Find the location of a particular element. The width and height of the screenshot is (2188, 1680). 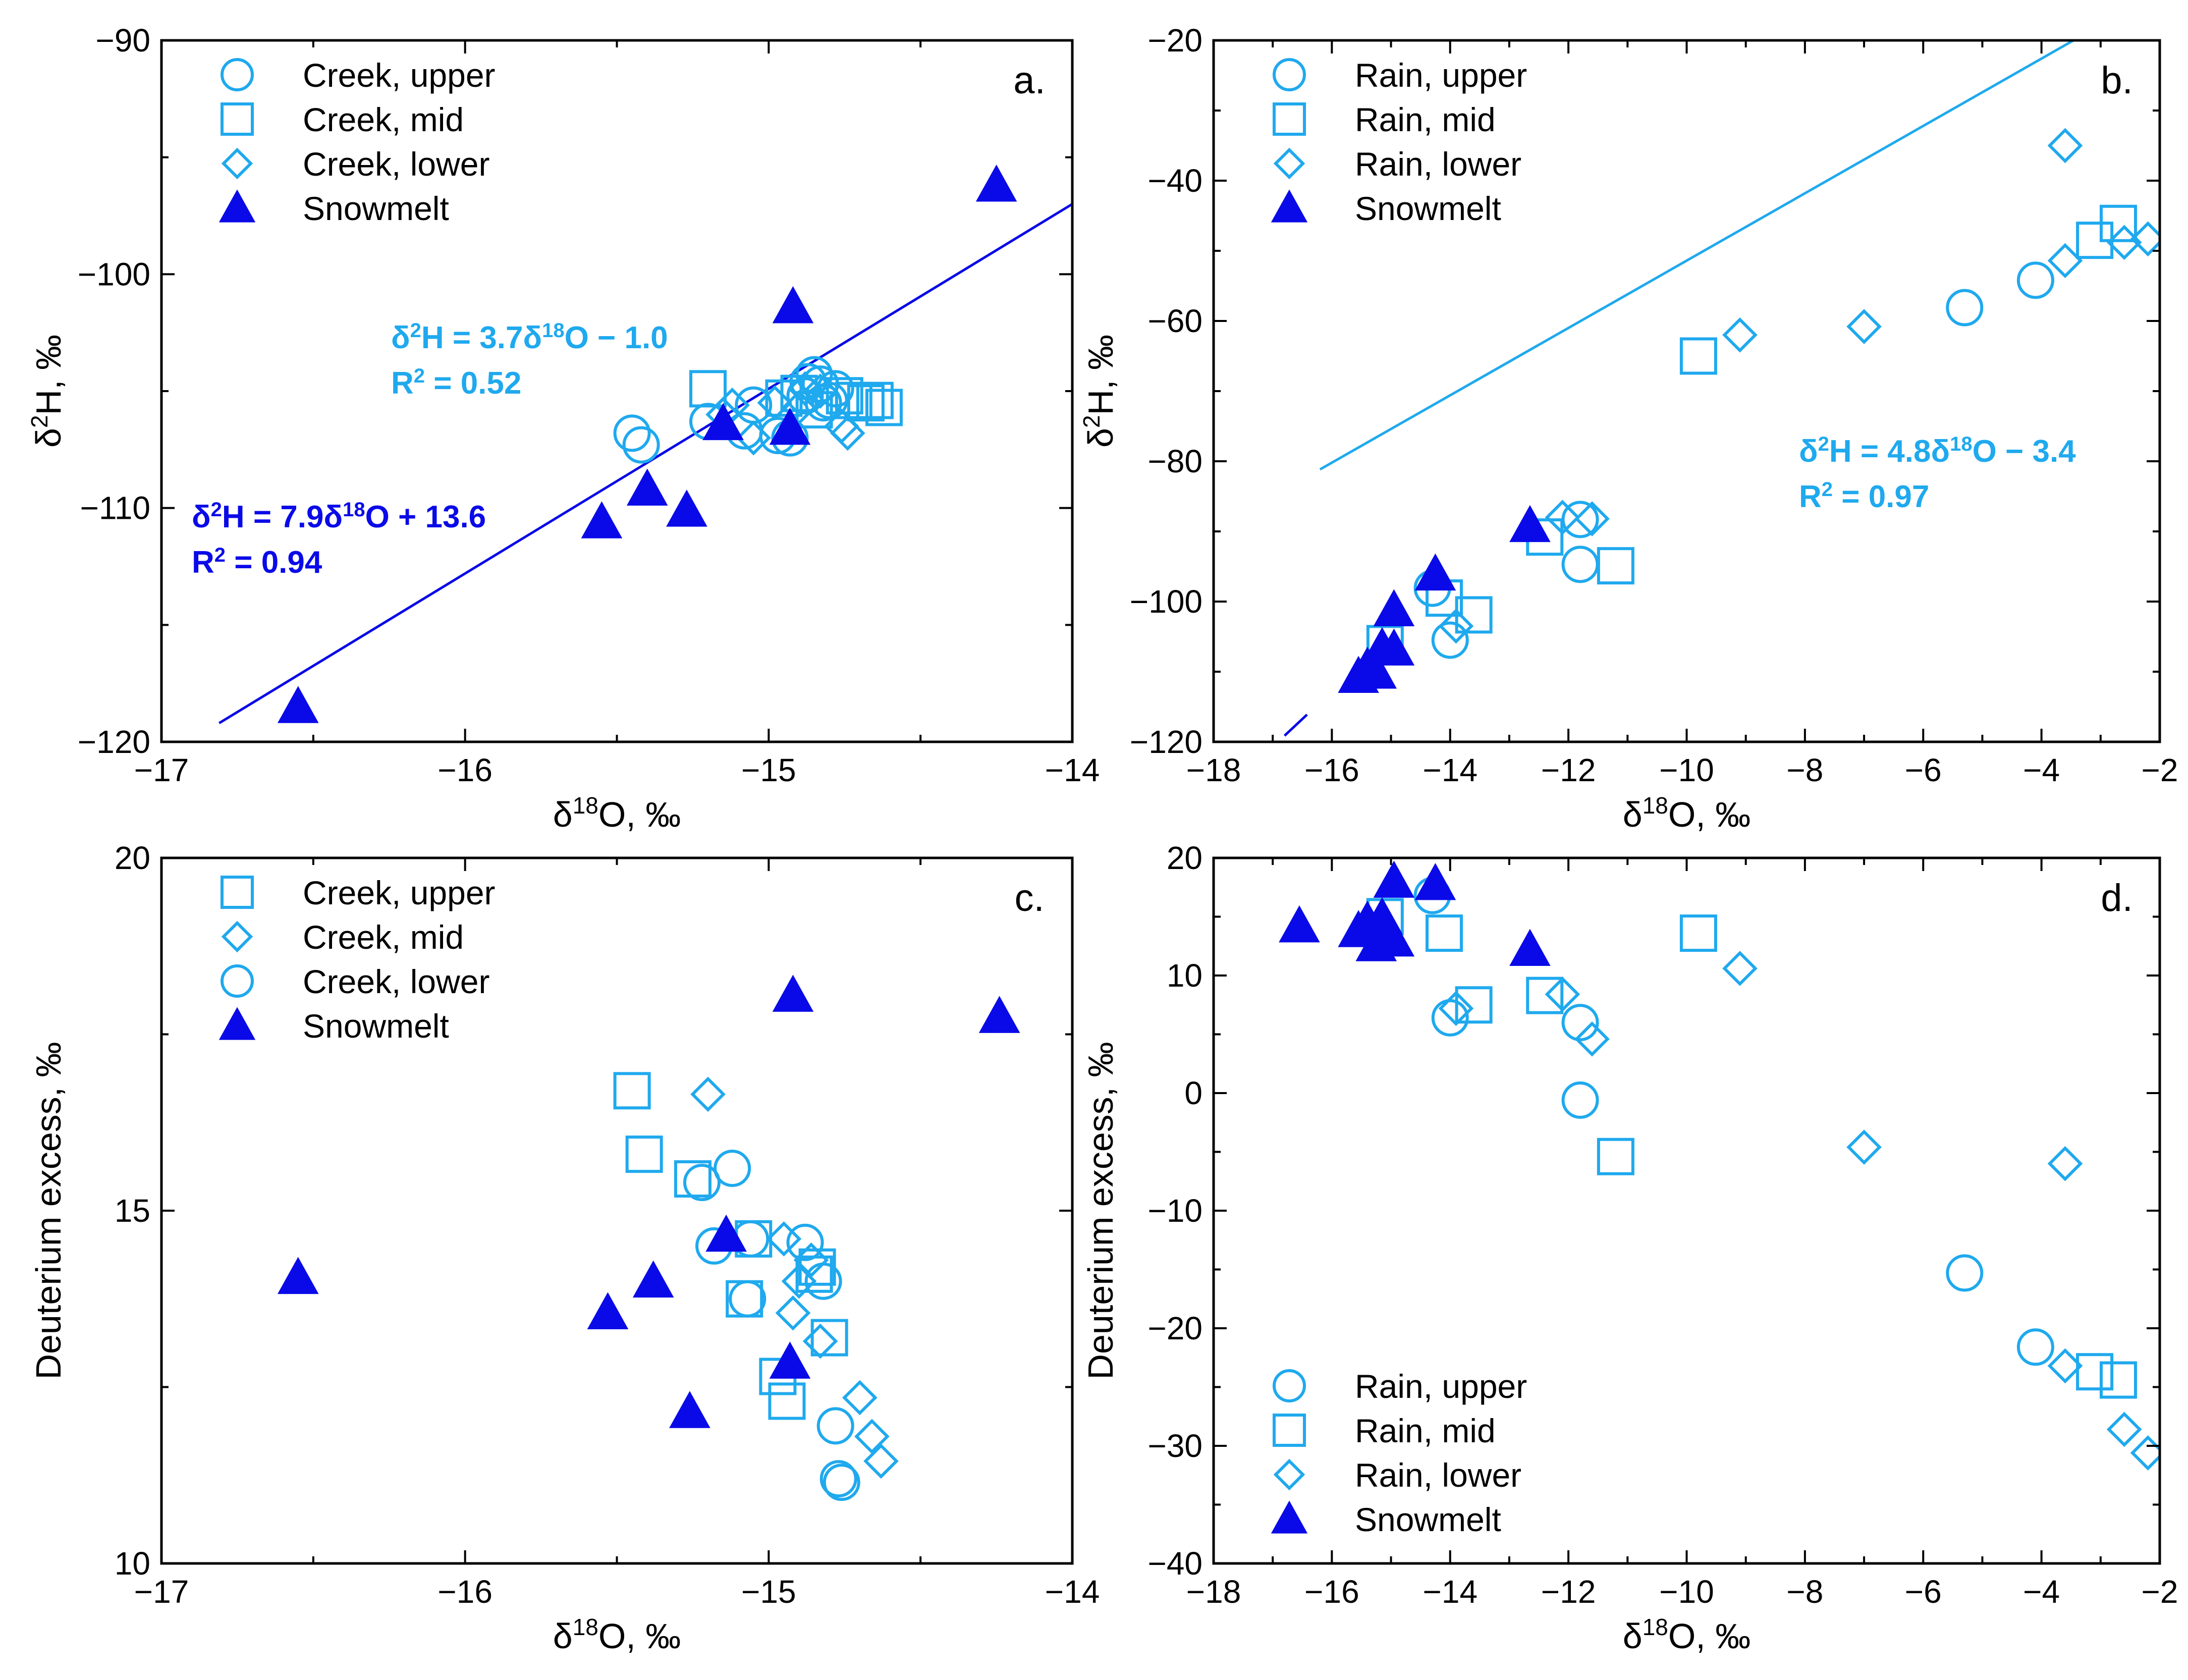

x-tick-label-d: −18 is located at coordinates (1213, 1592).